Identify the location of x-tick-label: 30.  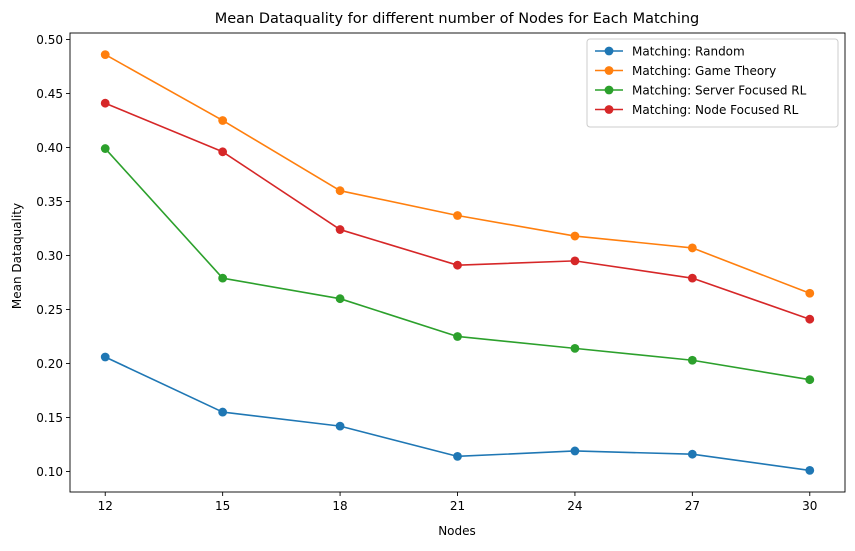
(809, 506).